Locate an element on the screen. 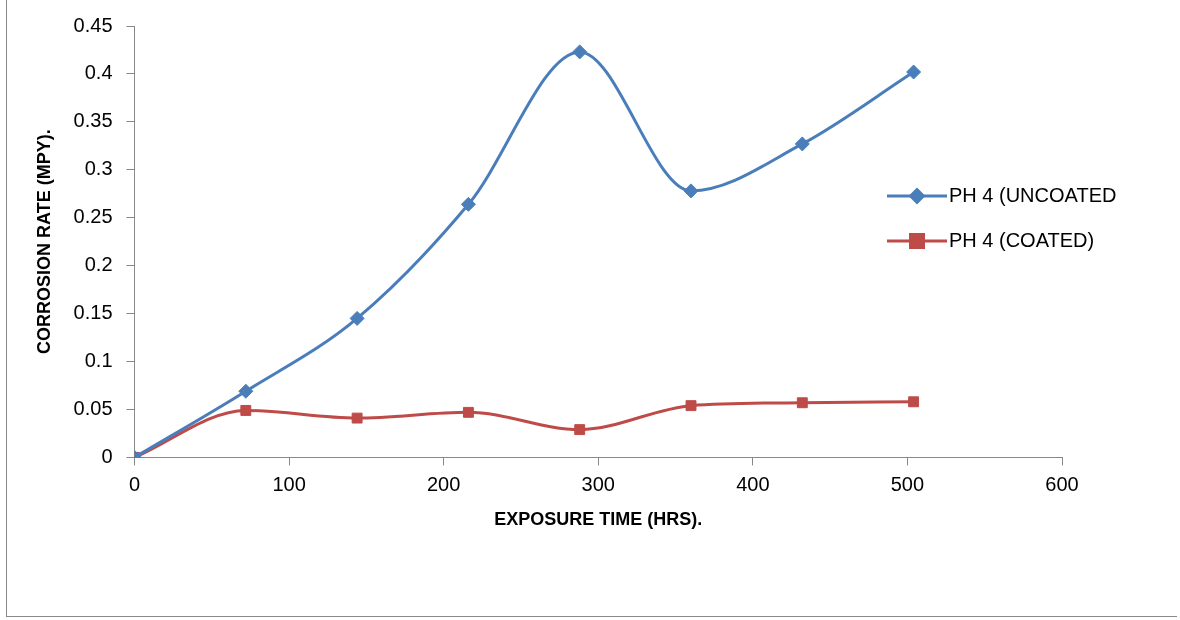 Image resolution: width=1180 pixels, height=620 pixels. x-tick-label: 500 is located at coordinates (907, 483).